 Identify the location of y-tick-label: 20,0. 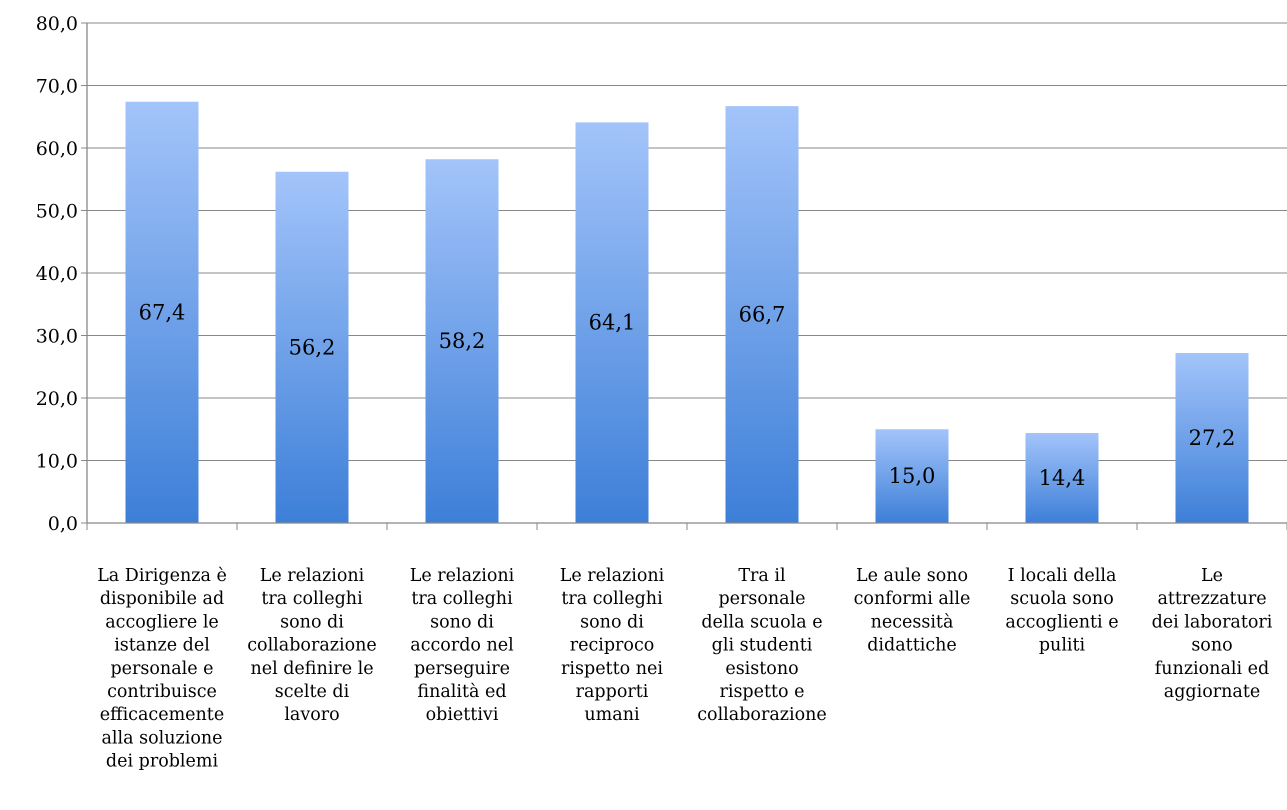
(57, 399).